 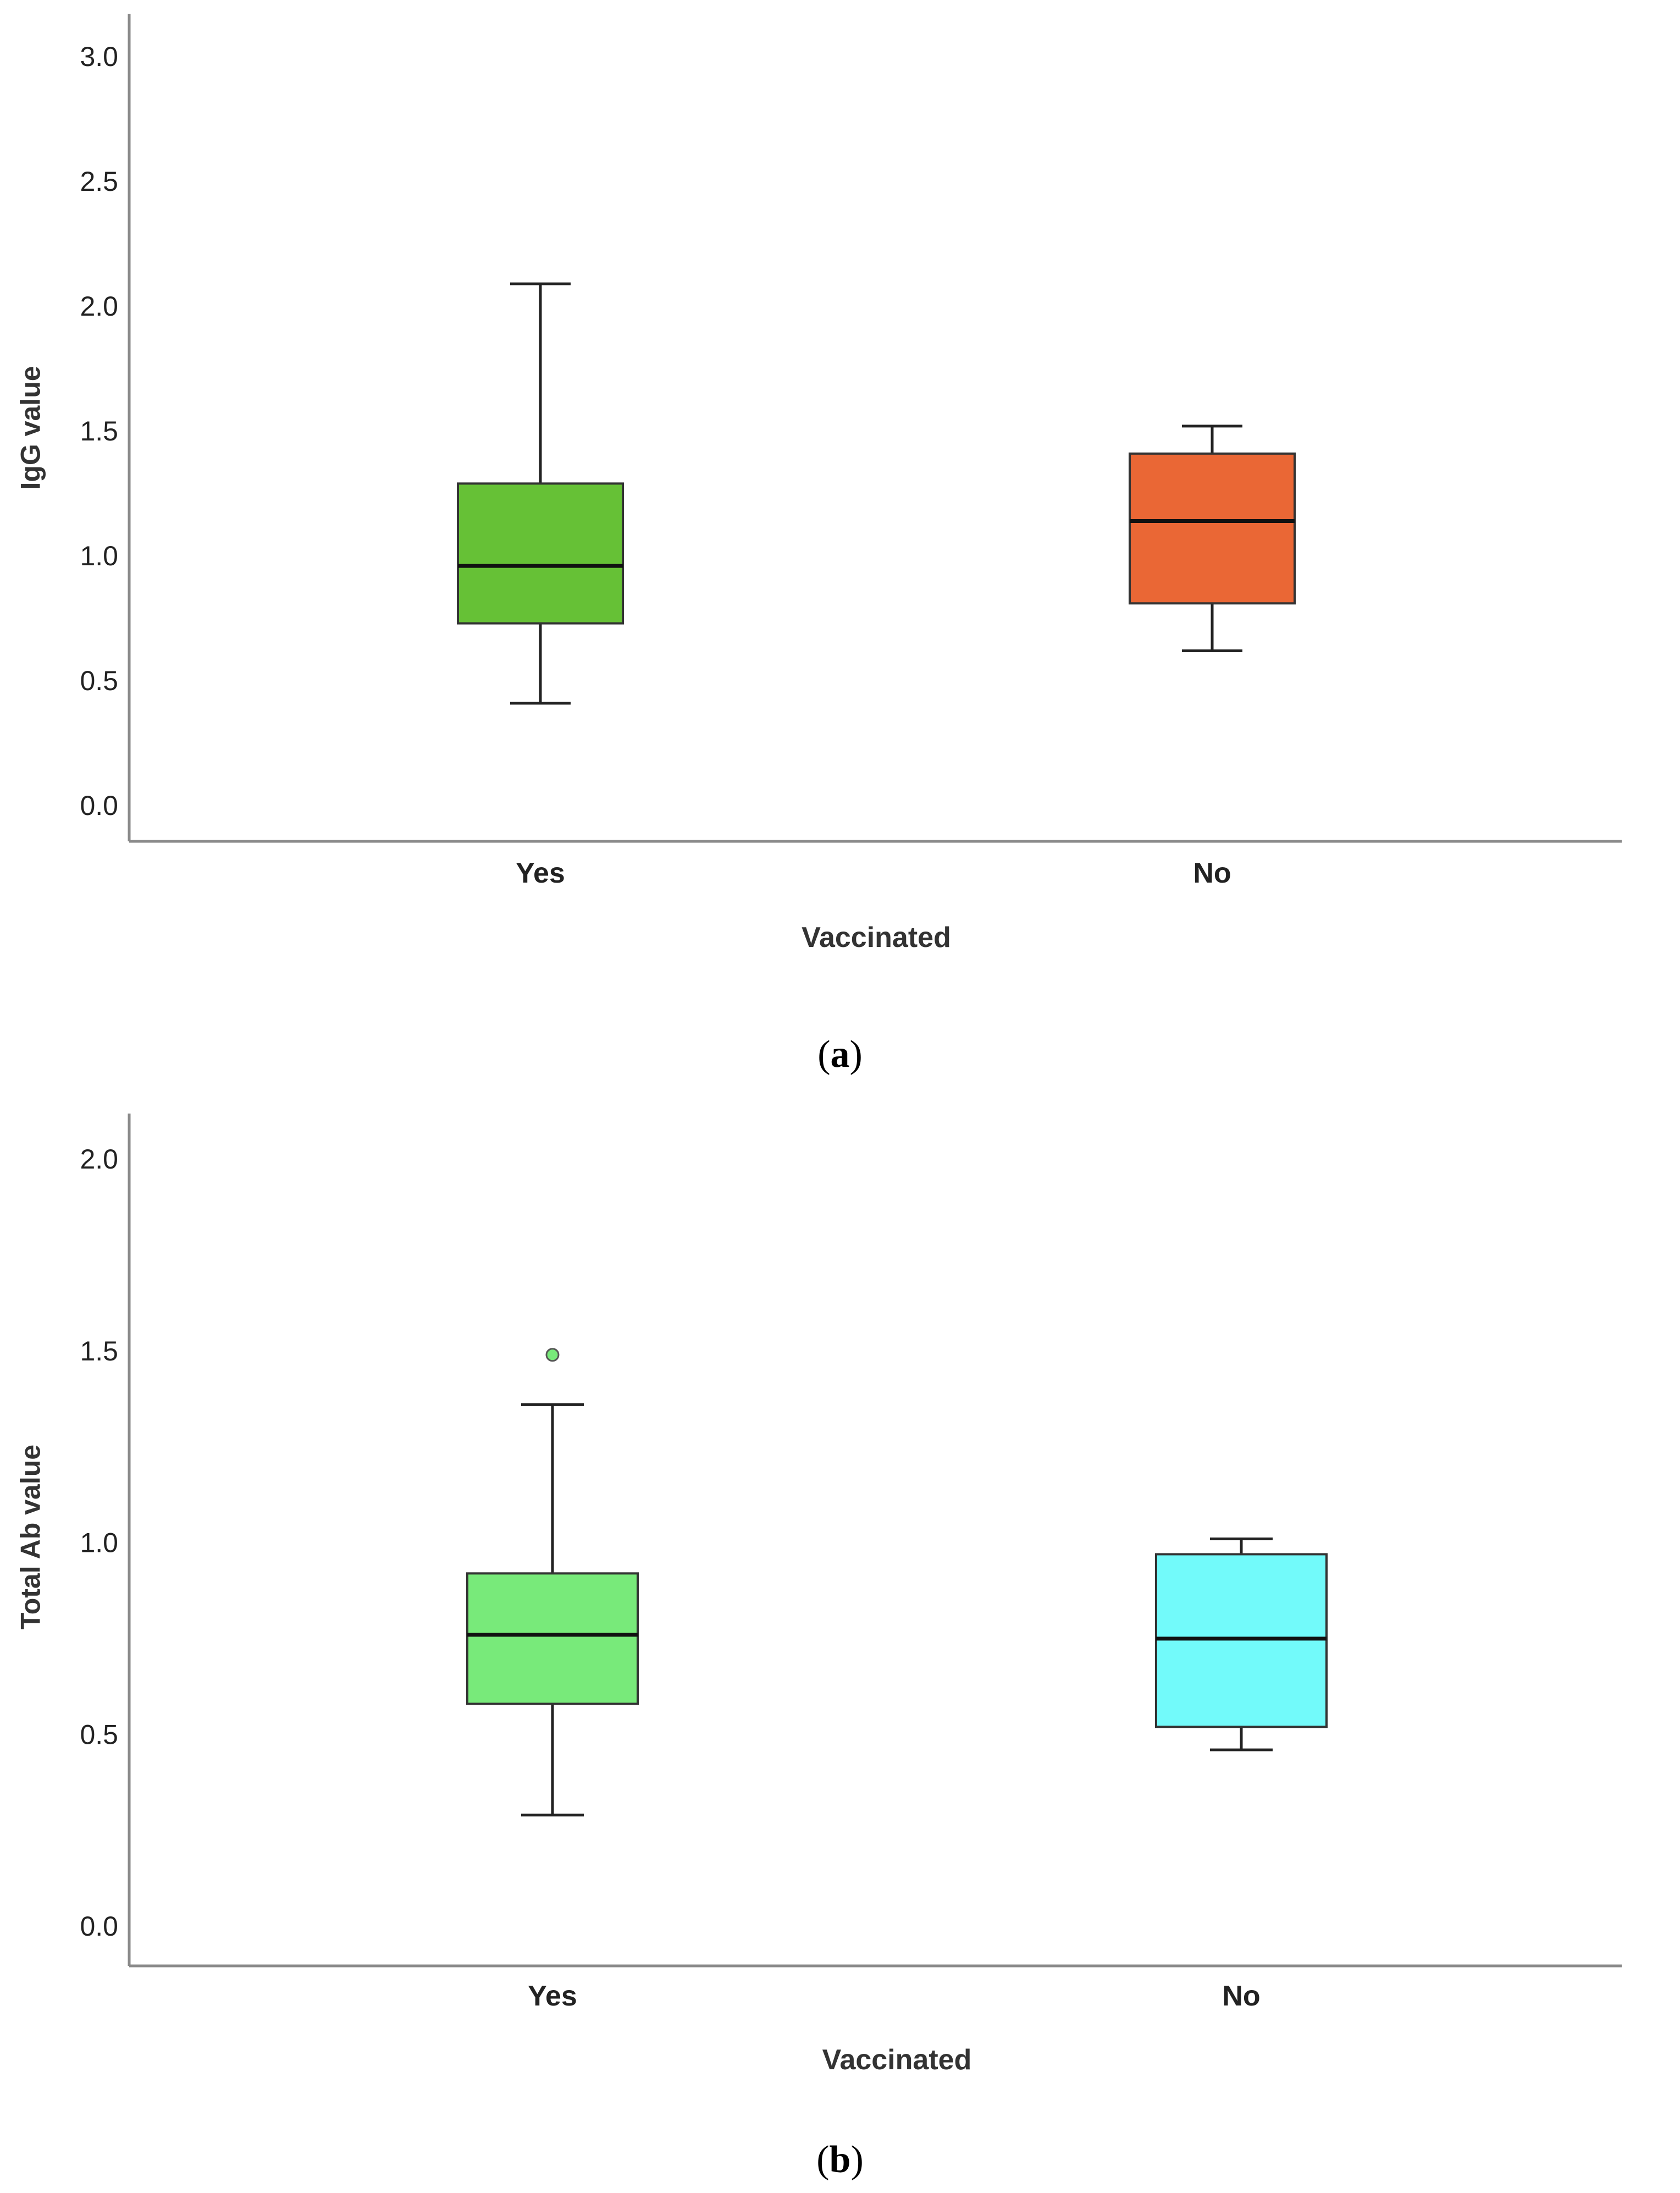 What do you see at coordinates (840, 1054) in the screenshot?
I see `panel-label-a: (a)` at bounding box center [840, 1054].